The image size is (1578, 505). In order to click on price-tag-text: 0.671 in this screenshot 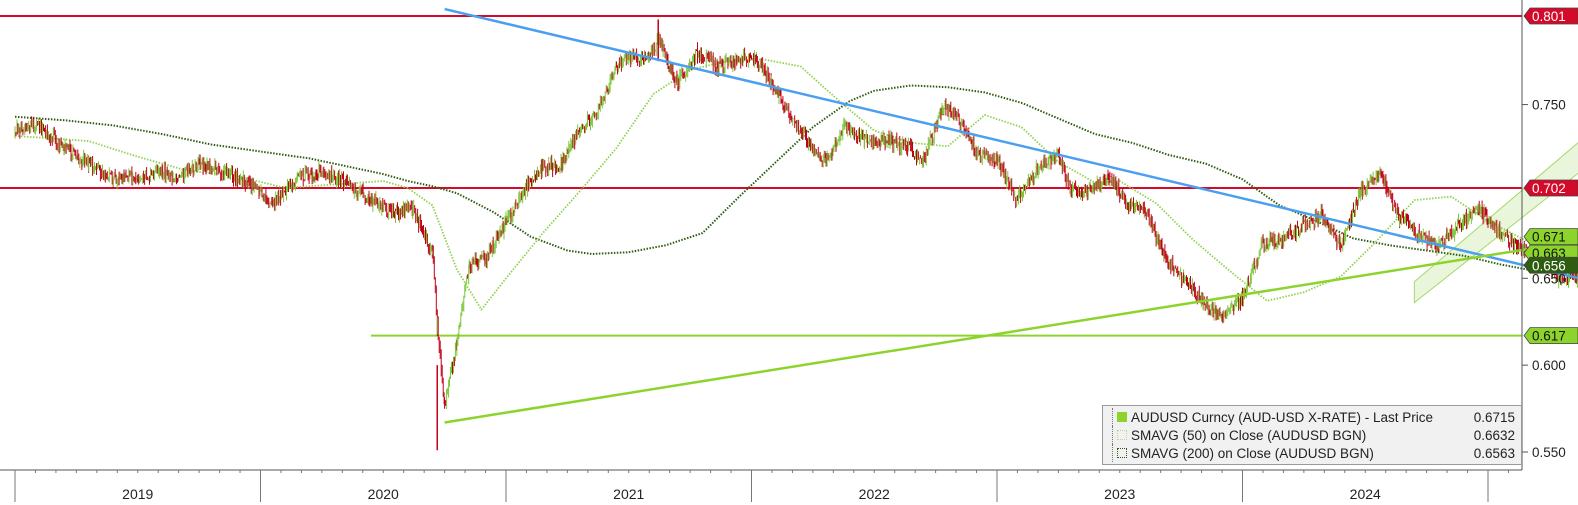, I will do `click(1549, 237)`.